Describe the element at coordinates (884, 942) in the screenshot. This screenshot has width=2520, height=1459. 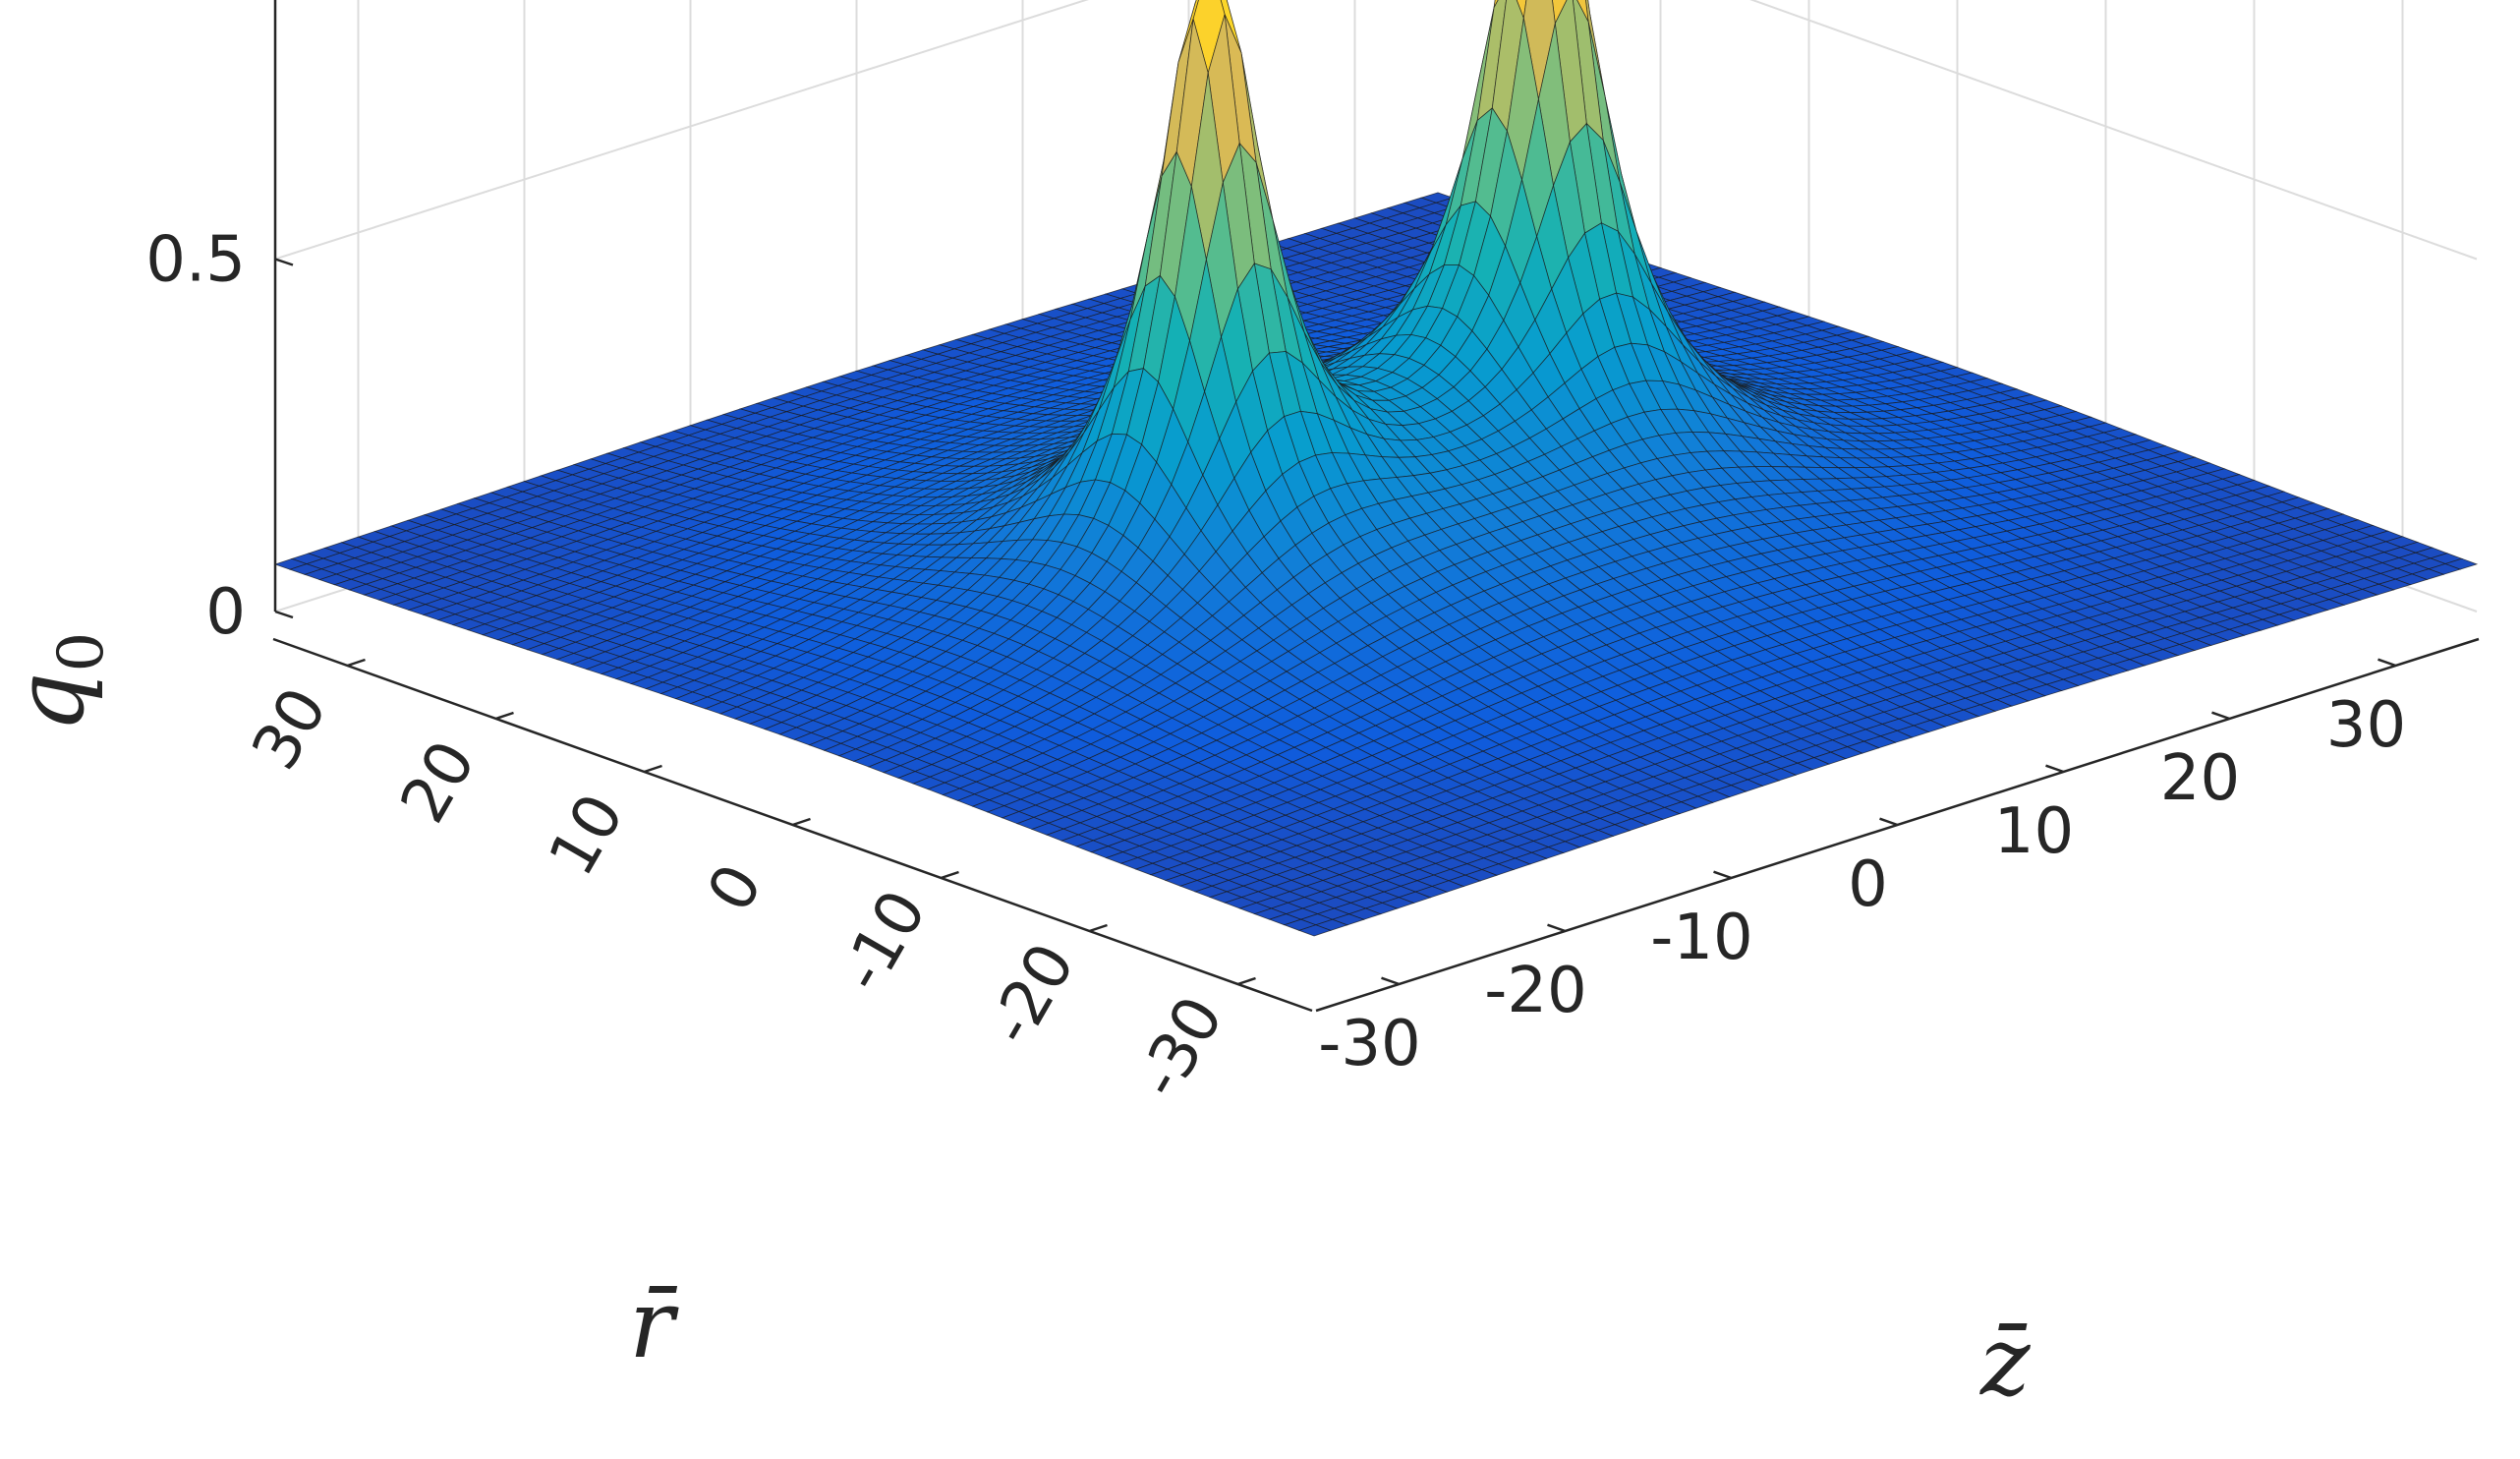
I see `y-tick-label: -10` at that location.